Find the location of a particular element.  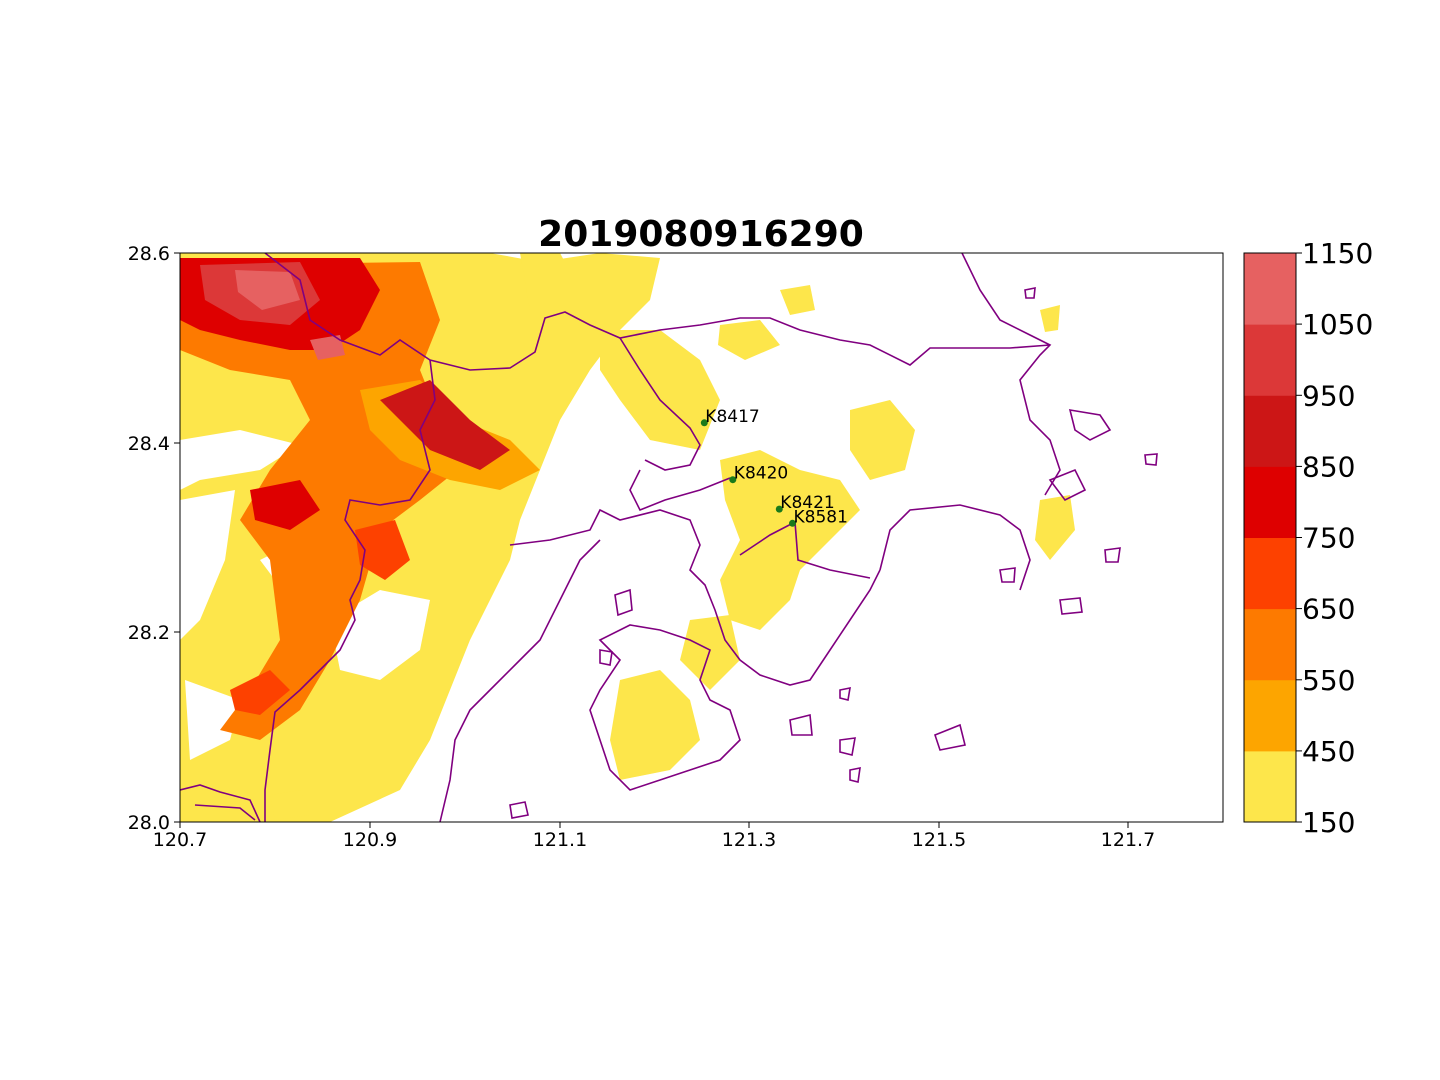

x-tick-label: 120.7 is located at coordinates (180, 840).